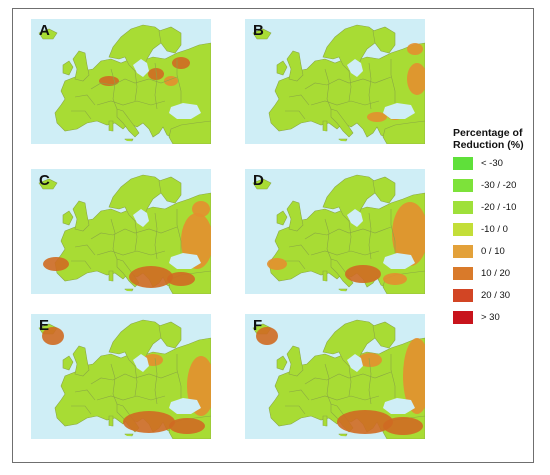 The width and height of the screenshot is (550, 475). I want to click on legend-item: -30 / -20, so click(492, 185).